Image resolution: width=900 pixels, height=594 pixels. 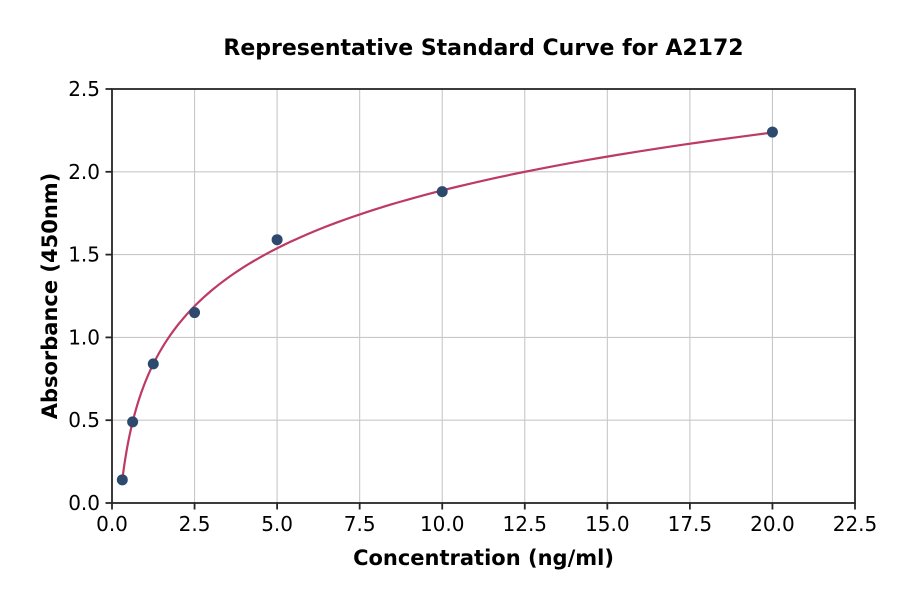 What do you see at coordinates (84, 296) in the screenshot?
I see `y-tick-labels: 0.0 0.5 1.0 1.5 2.0 2.5` at bounding box center [84, 296].